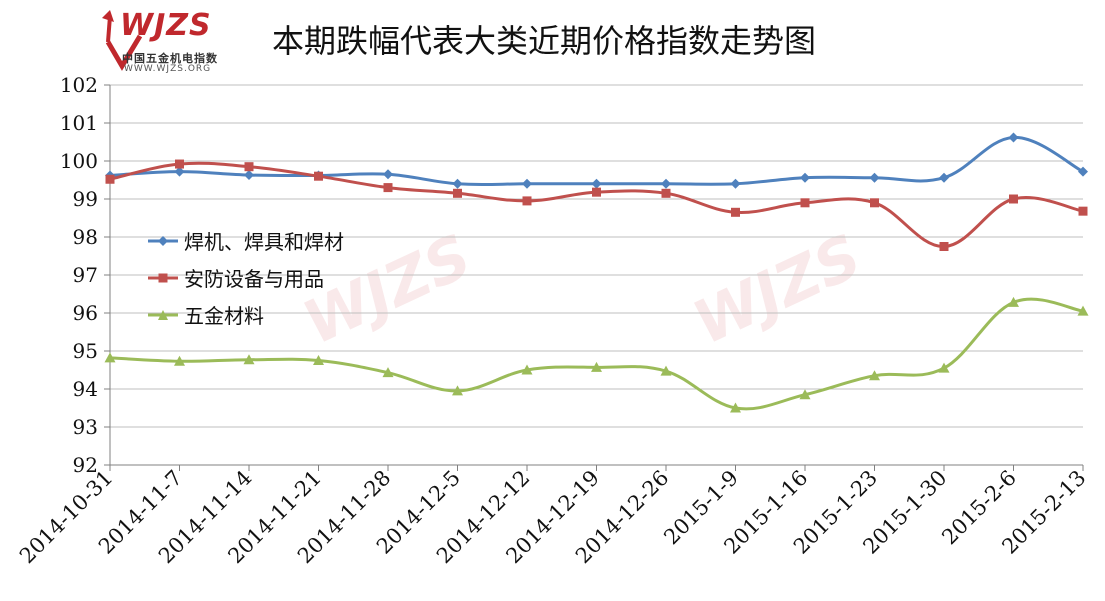  Describe the element at coordinates (85, 427) in the screenshot. I see `y-tick-label: 93` at that location.